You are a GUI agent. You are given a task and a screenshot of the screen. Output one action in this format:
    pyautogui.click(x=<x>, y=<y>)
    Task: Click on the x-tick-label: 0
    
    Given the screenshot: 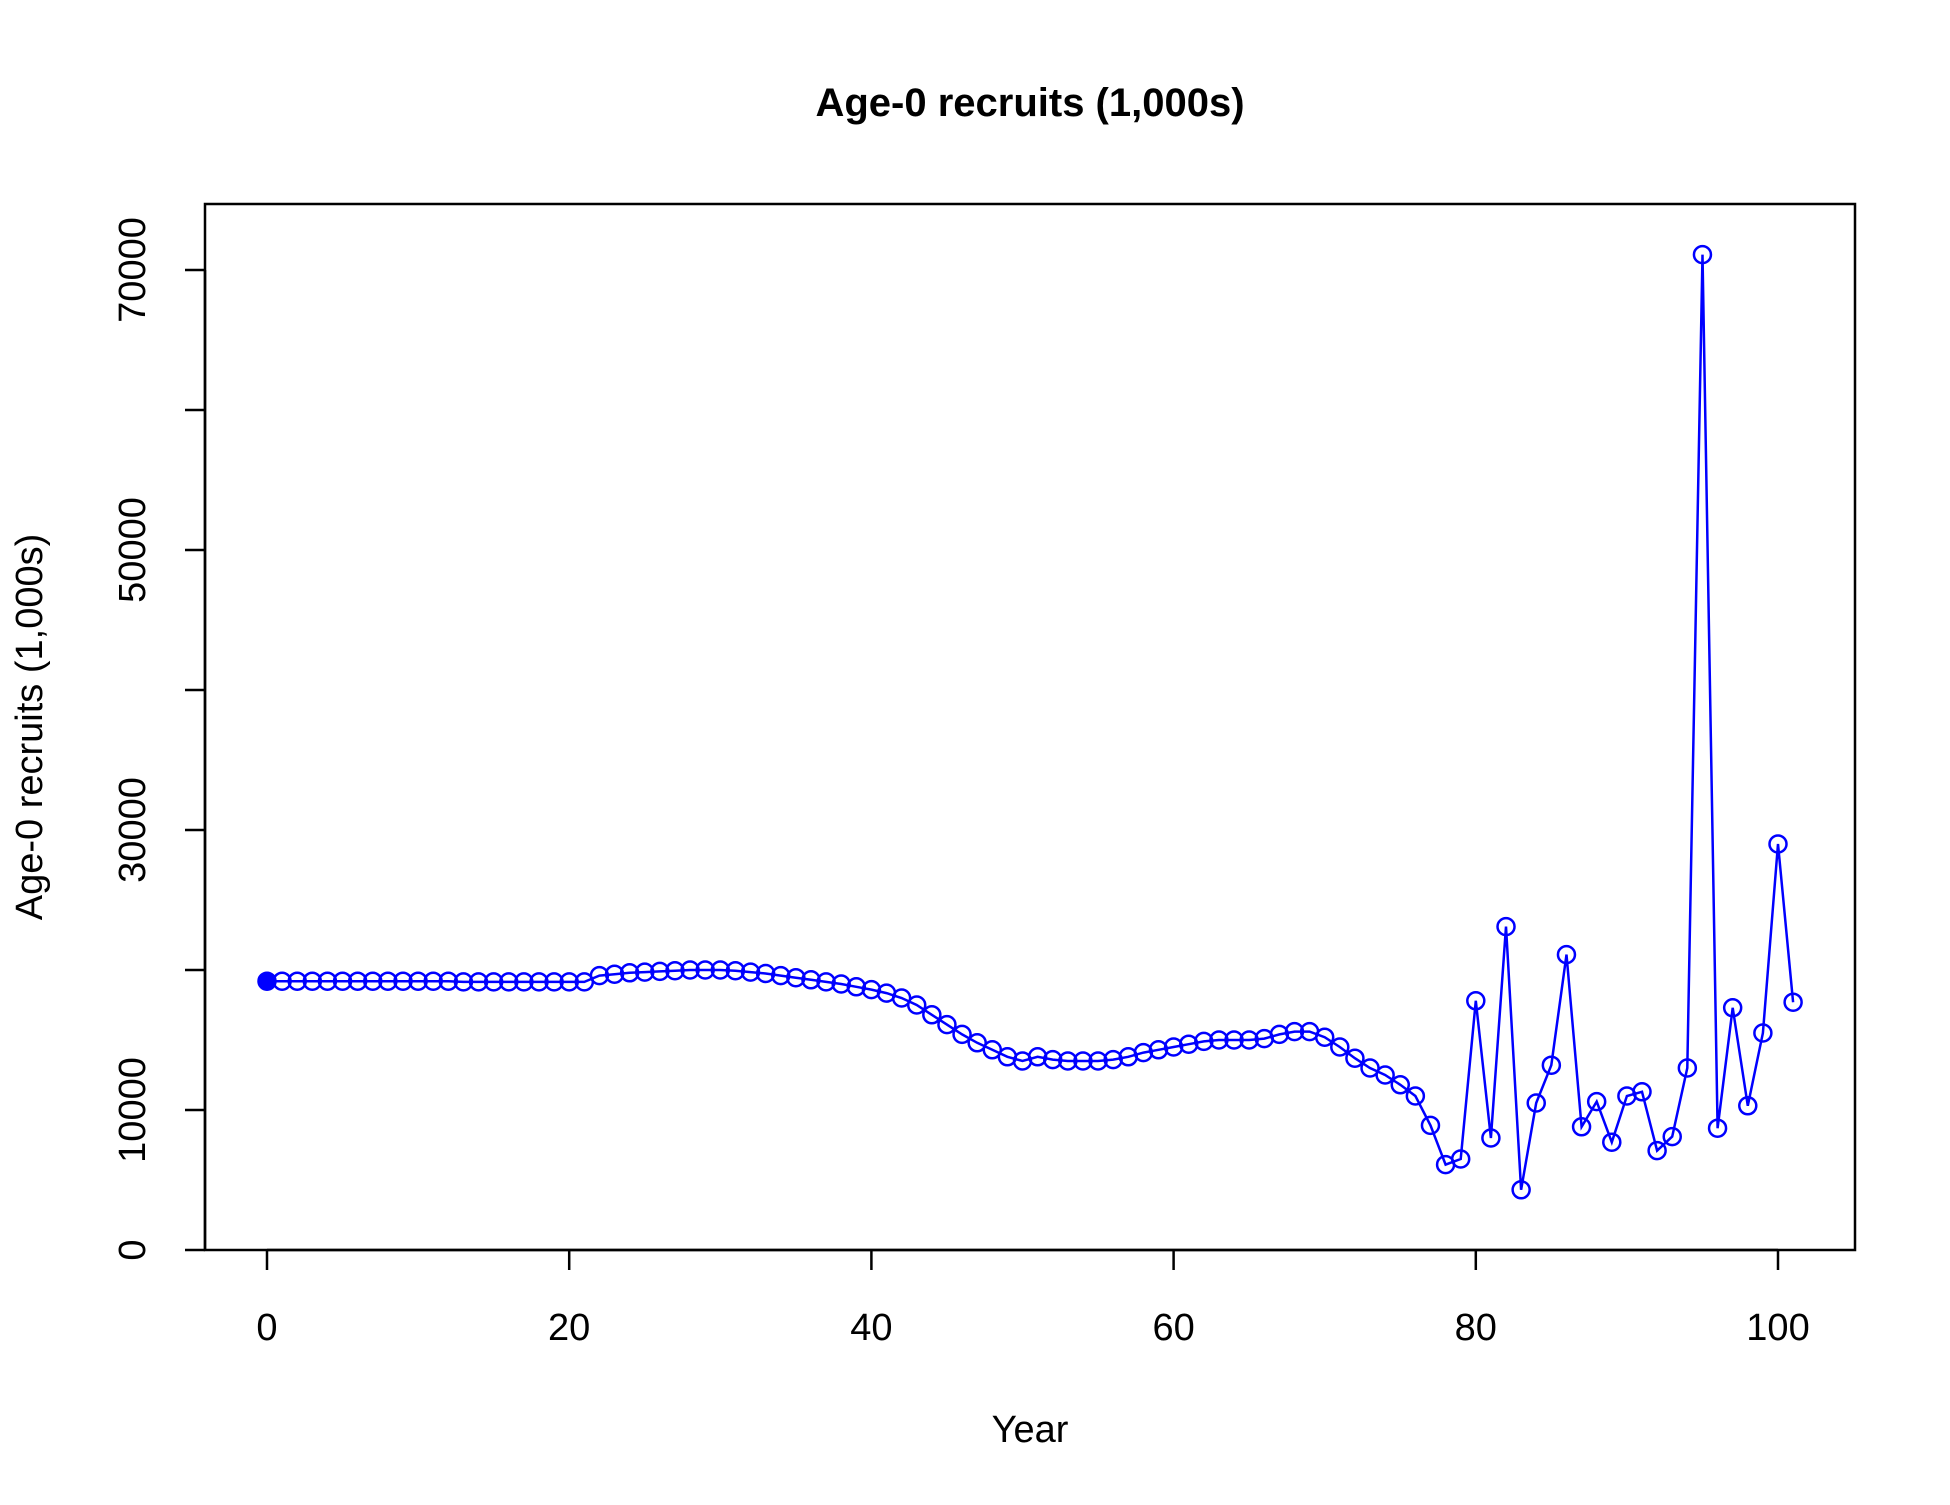 What is the action you would take?
    pyautogui.click(x=266, y=1328)
    